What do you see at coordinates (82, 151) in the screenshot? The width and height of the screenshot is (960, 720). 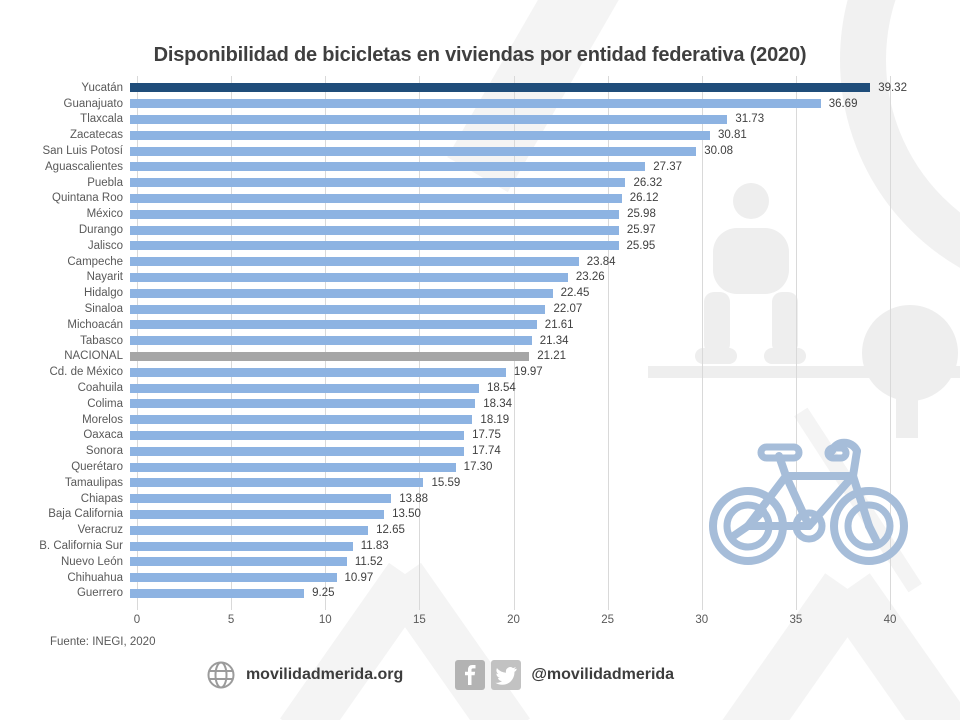 I see `category-label: San Luis Potosí` at bounding box center [82, 151].